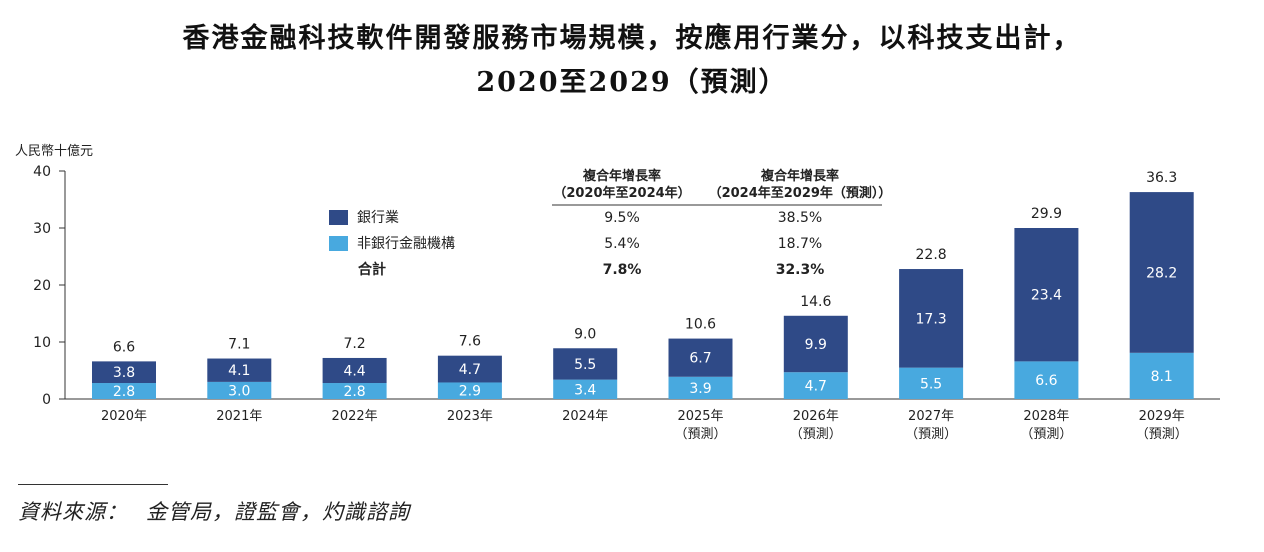 Image resolution: width=1264 pixels, height=552 pixels. I want to click on data-label-banking: 9.9, so click(816, 345).